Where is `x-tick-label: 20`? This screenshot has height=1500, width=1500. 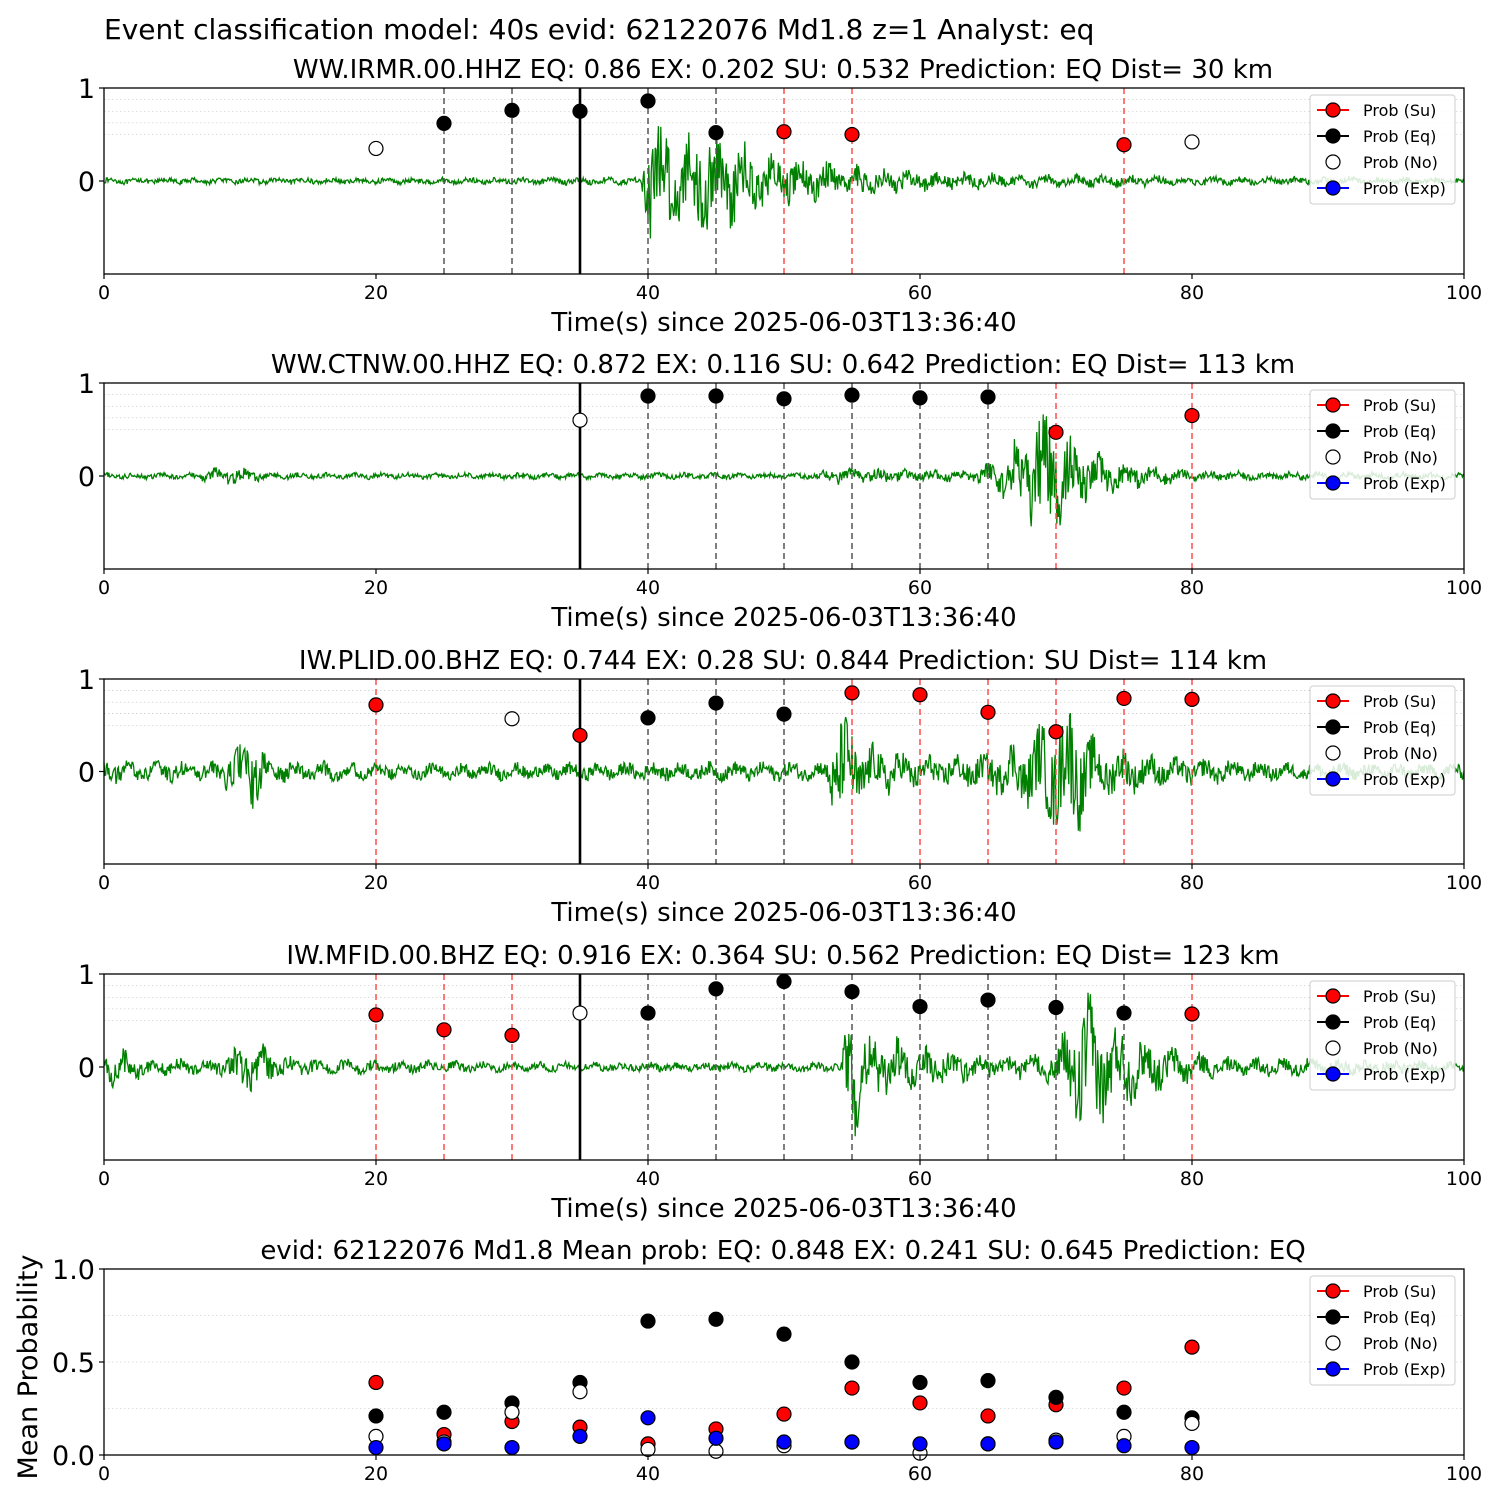
x-tick-label: 20 is located at coordinates (376, 588).